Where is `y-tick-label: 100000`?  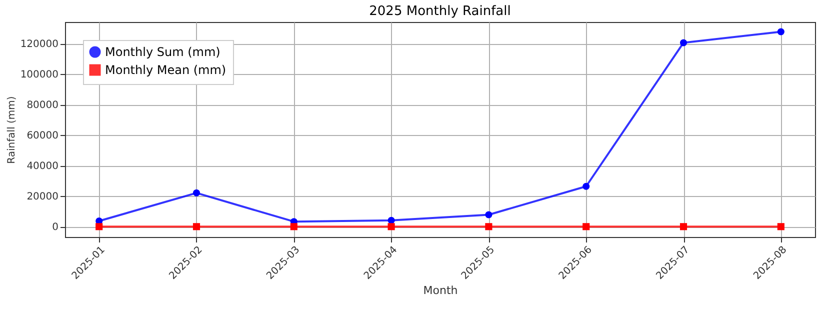 y-tick-label: 100000 is located at coordinates (39, 75).